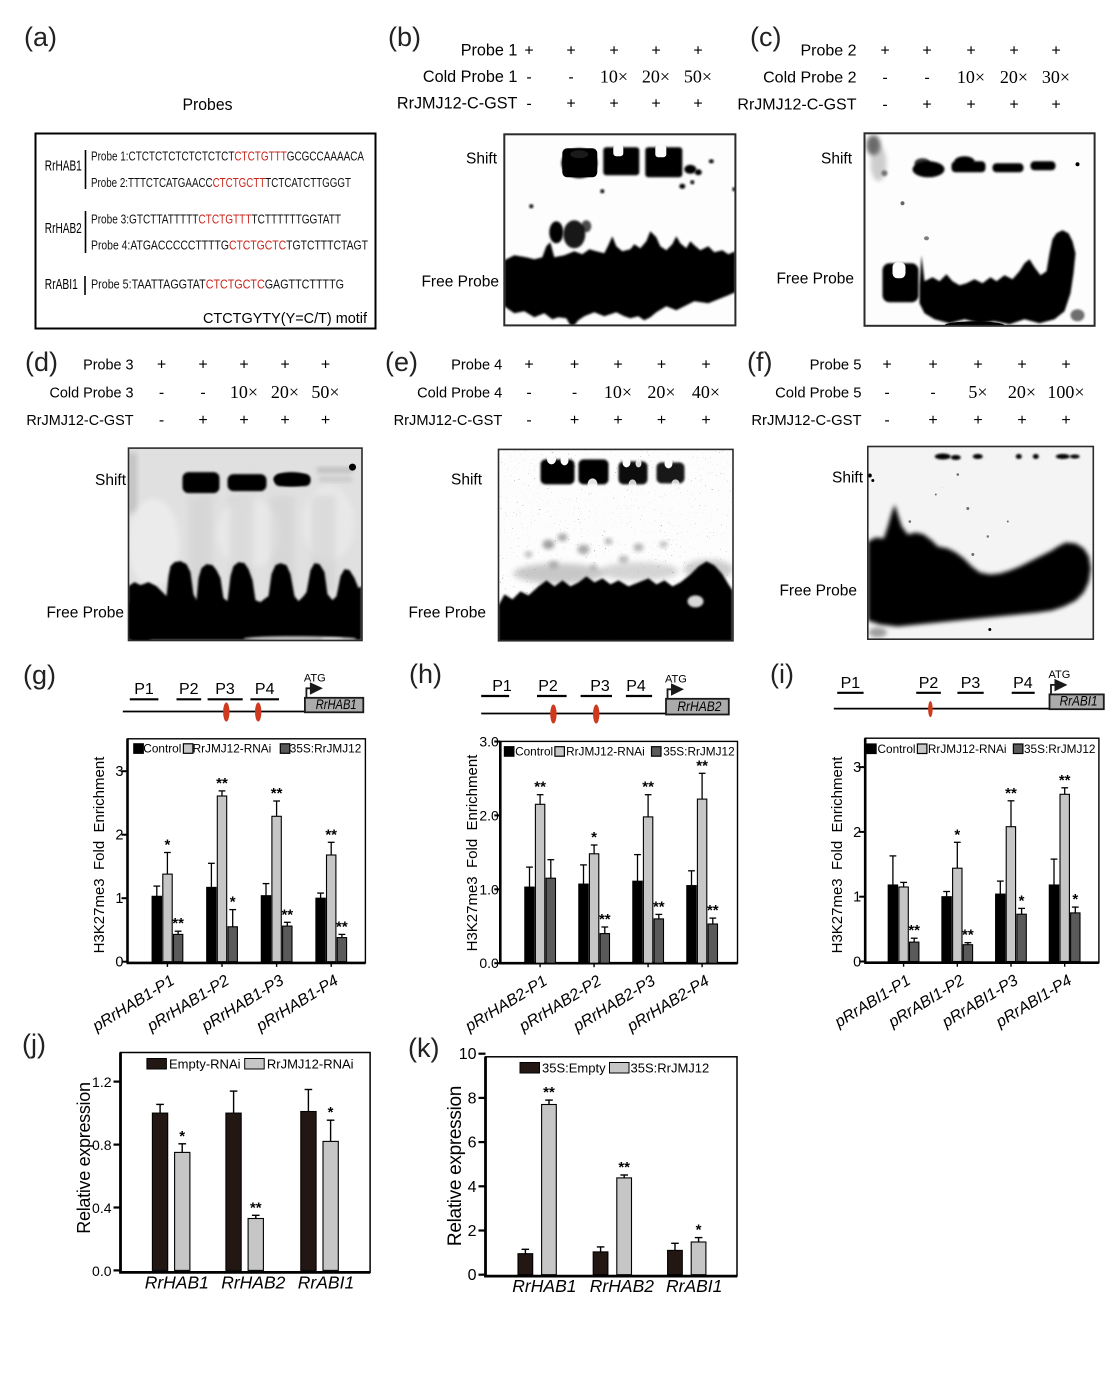  I want to click on svg-text: Probe 5, so click(836, 366).